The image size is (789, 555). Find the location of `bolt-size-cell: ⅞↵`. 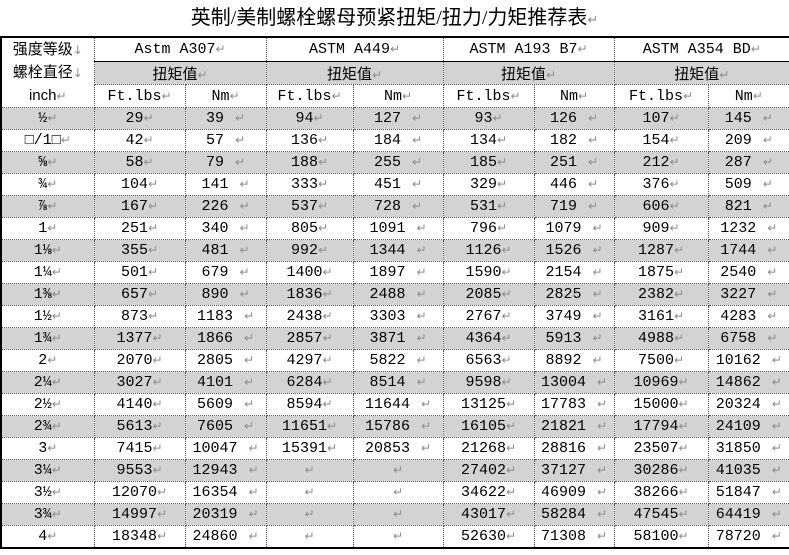

bolt-size-cell: ⅞↵ is located at coordinates (47, 206).